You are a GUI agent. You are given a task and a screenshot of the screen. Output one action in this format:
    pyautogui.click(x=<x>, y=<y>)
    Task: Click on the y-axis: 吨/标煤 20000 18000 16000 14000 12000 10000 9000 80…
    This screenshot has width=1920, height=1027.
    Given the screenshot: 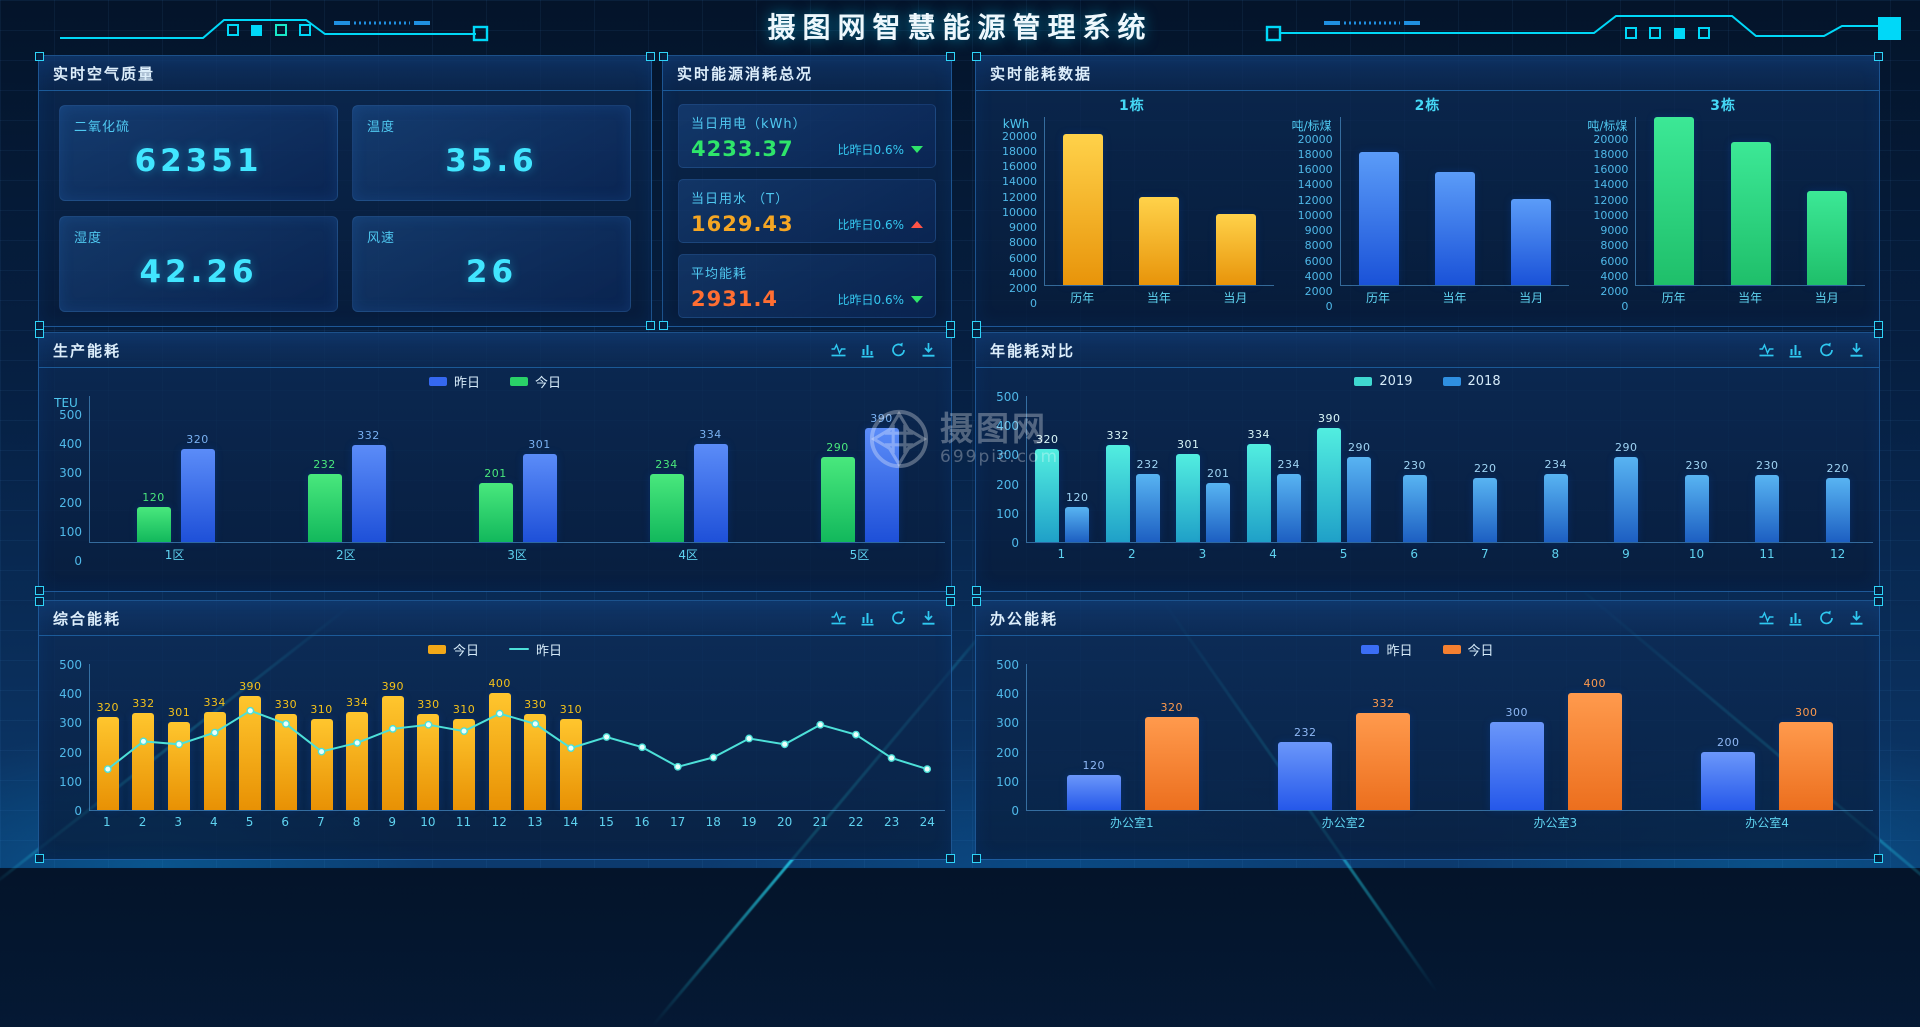 What is the action you would take?
    pyautogui.click(x=1607, y=223)
    